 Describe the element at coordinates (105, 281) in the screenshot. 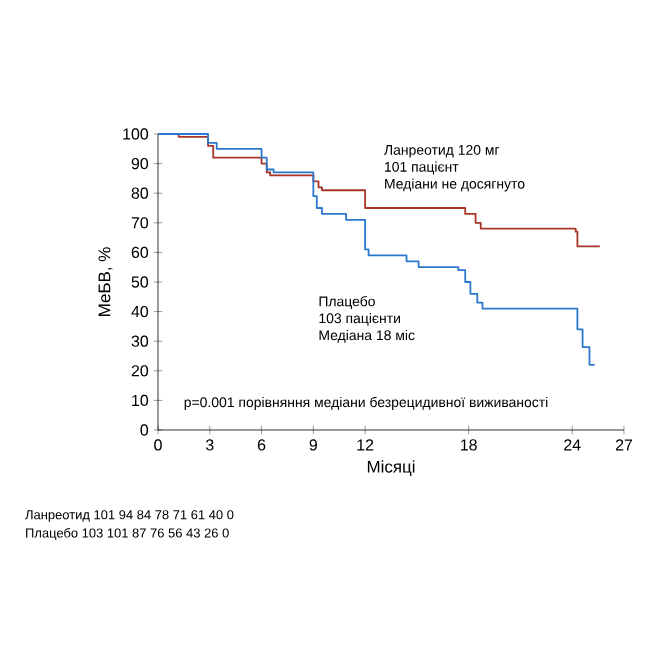

I see `y-axis-title: МеБВ, %` at that location.